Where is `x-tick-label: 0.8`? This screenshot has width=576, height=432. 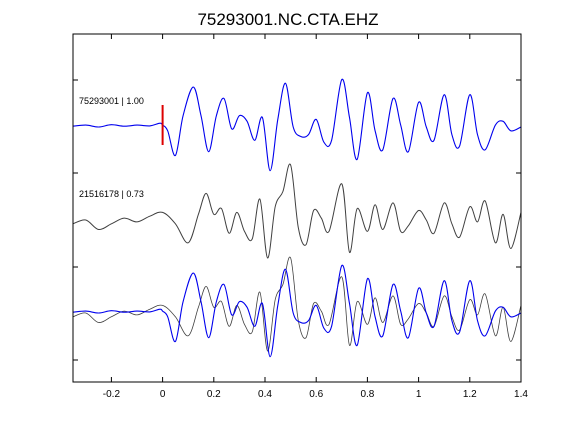 x-tick-label: 0.8 is located at coordinates (367, 394).